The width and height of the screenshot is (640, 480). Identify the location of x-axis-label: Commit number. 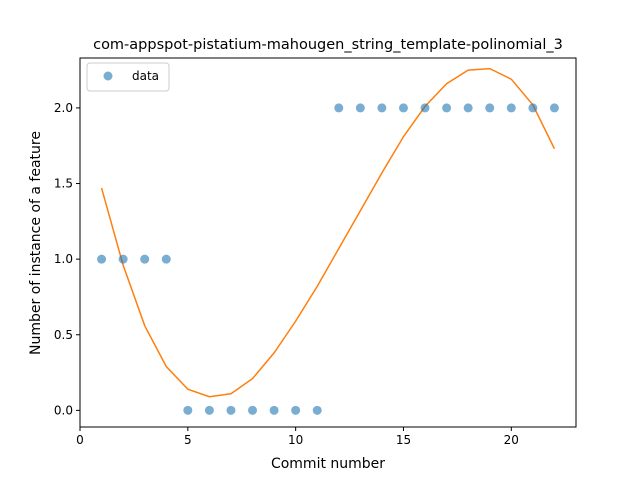
(328, 464).